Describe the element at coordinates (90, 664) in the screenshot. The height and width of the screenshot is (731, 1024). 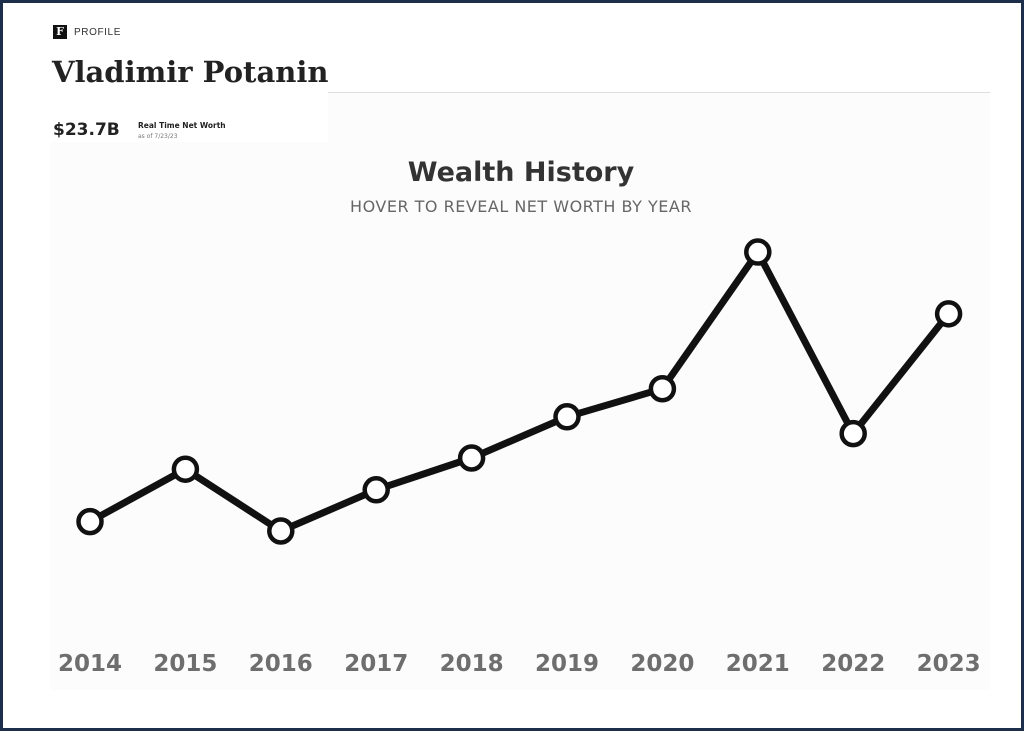
I see `x-tick-label-2014: 2014` at that location.